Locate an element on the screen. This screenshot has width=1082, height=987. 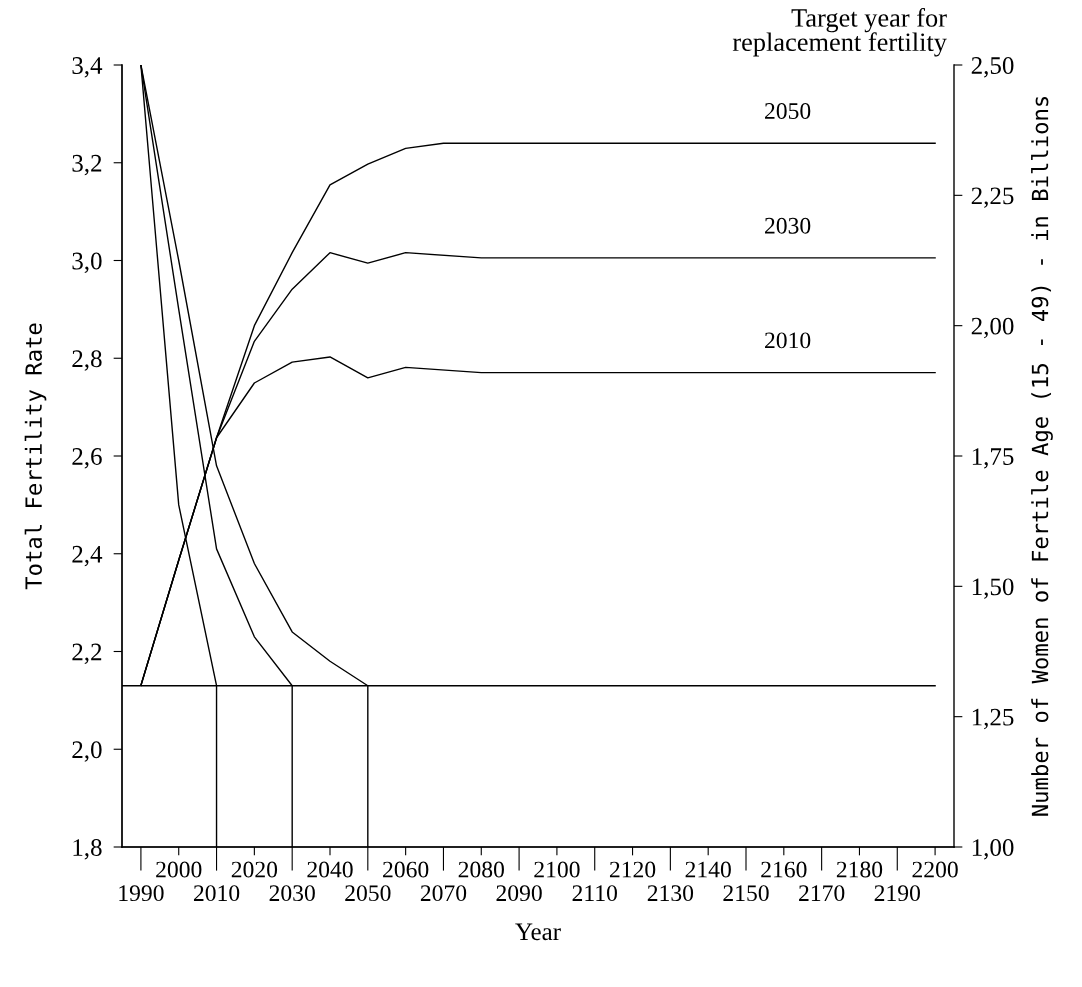
x-tick-label: 2040 is located at coordinates (330, 869).